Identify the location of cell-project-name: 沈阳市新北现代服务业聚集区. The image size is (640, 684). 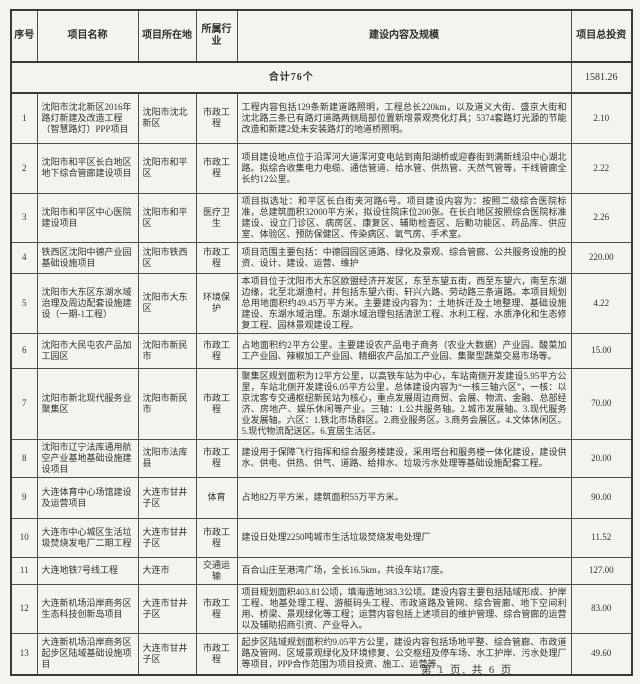
(87, 403).